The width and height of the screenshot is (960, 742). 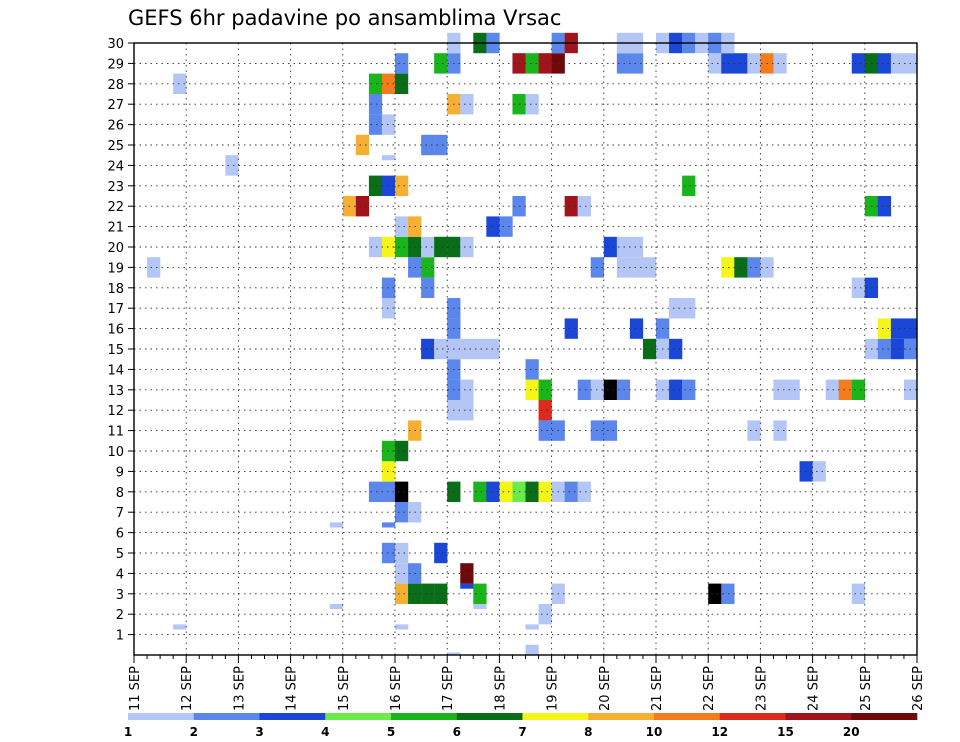 I want to click on colorbar-label: 15, so click(x=785, y=732).